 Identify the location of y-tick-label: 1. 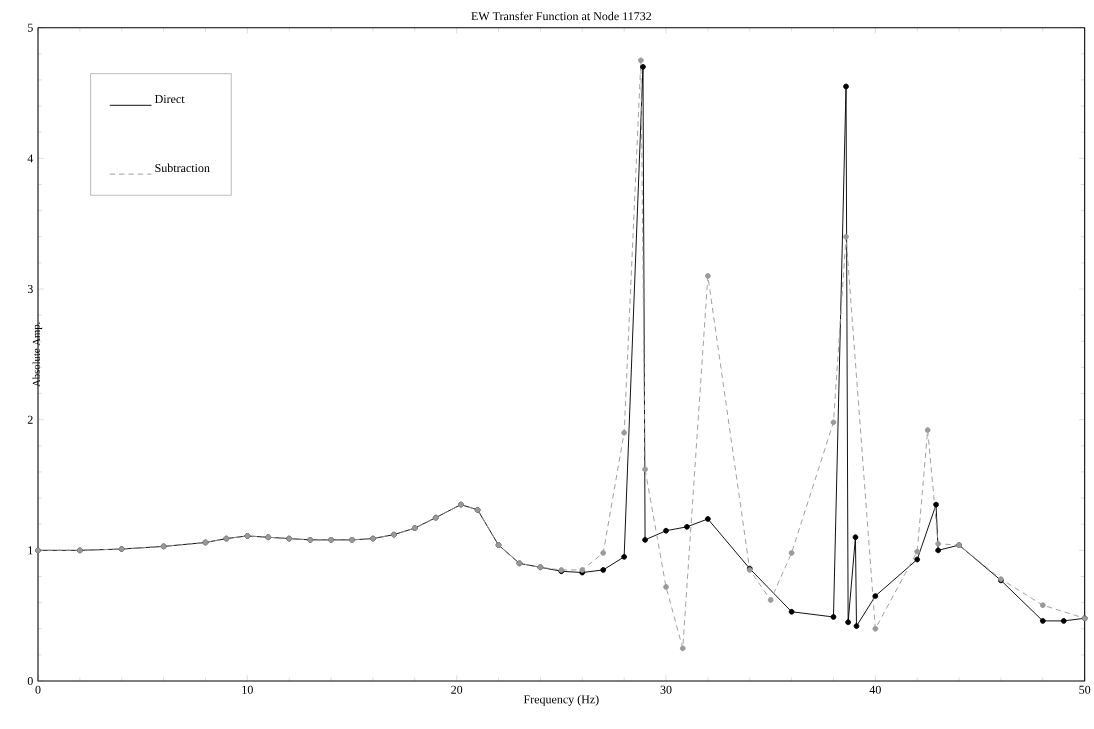
(30, 550).